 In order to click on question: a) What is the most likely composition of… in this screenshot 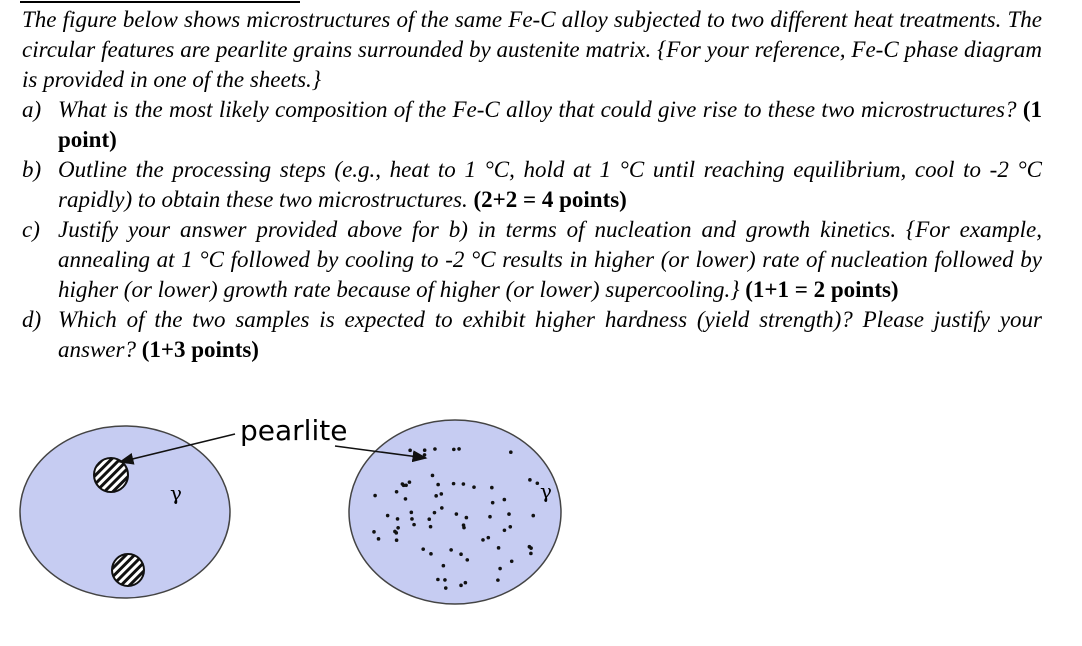, I will do `click(532, 125)`.